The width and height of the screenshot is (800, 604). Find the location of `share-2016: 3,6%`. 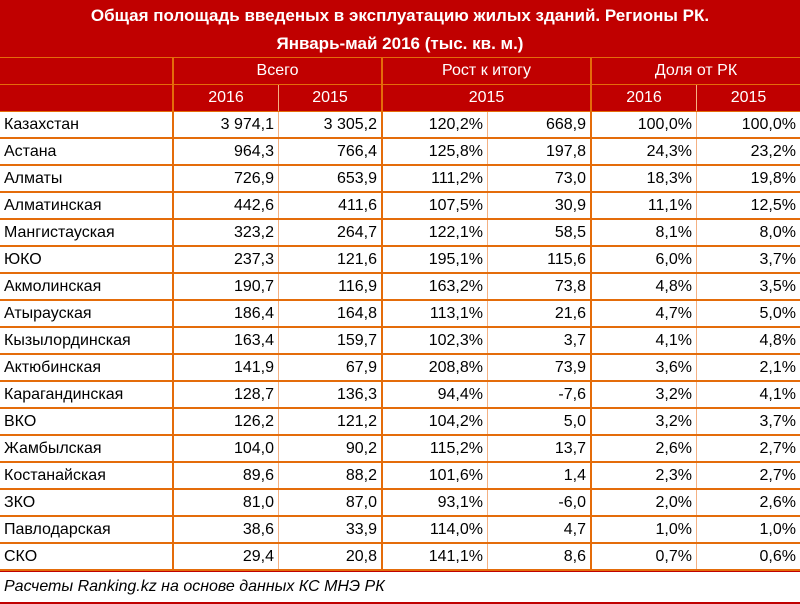

share-2016: 3,6% is located at coordinates (644, 367).